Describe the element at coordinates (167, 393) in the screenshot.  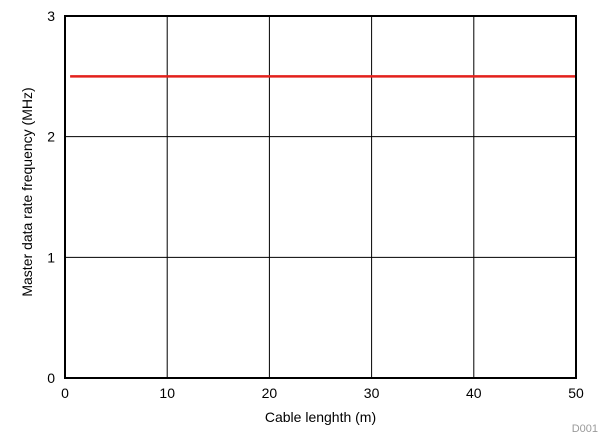
I see `x-tick-label: 10` at that location.